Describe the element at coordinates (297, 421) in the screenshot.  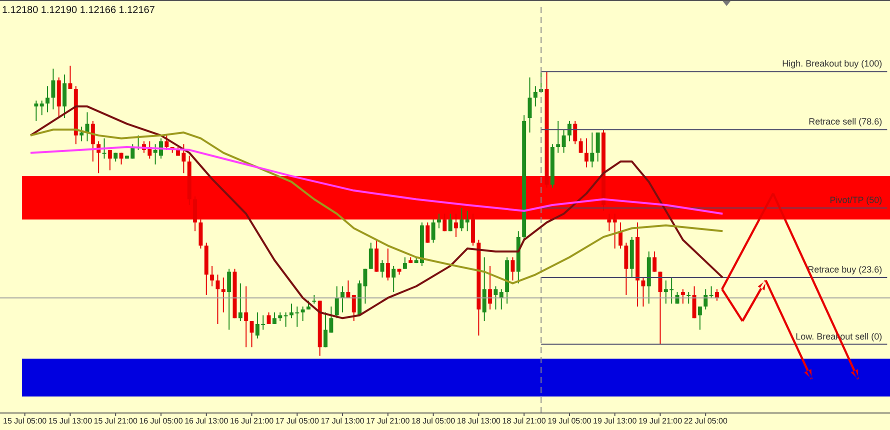
I see `x-tick-label: 17 Jul 05:00` at that location.